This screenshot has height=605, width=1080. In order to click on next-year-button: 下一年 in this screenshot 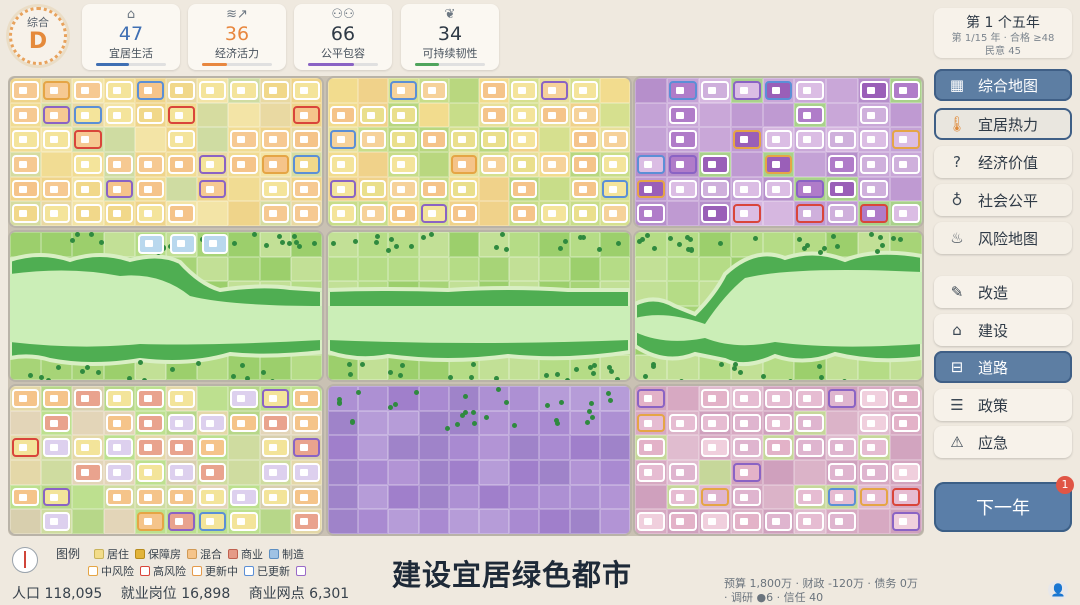, I will do `click(1003, 507)`.